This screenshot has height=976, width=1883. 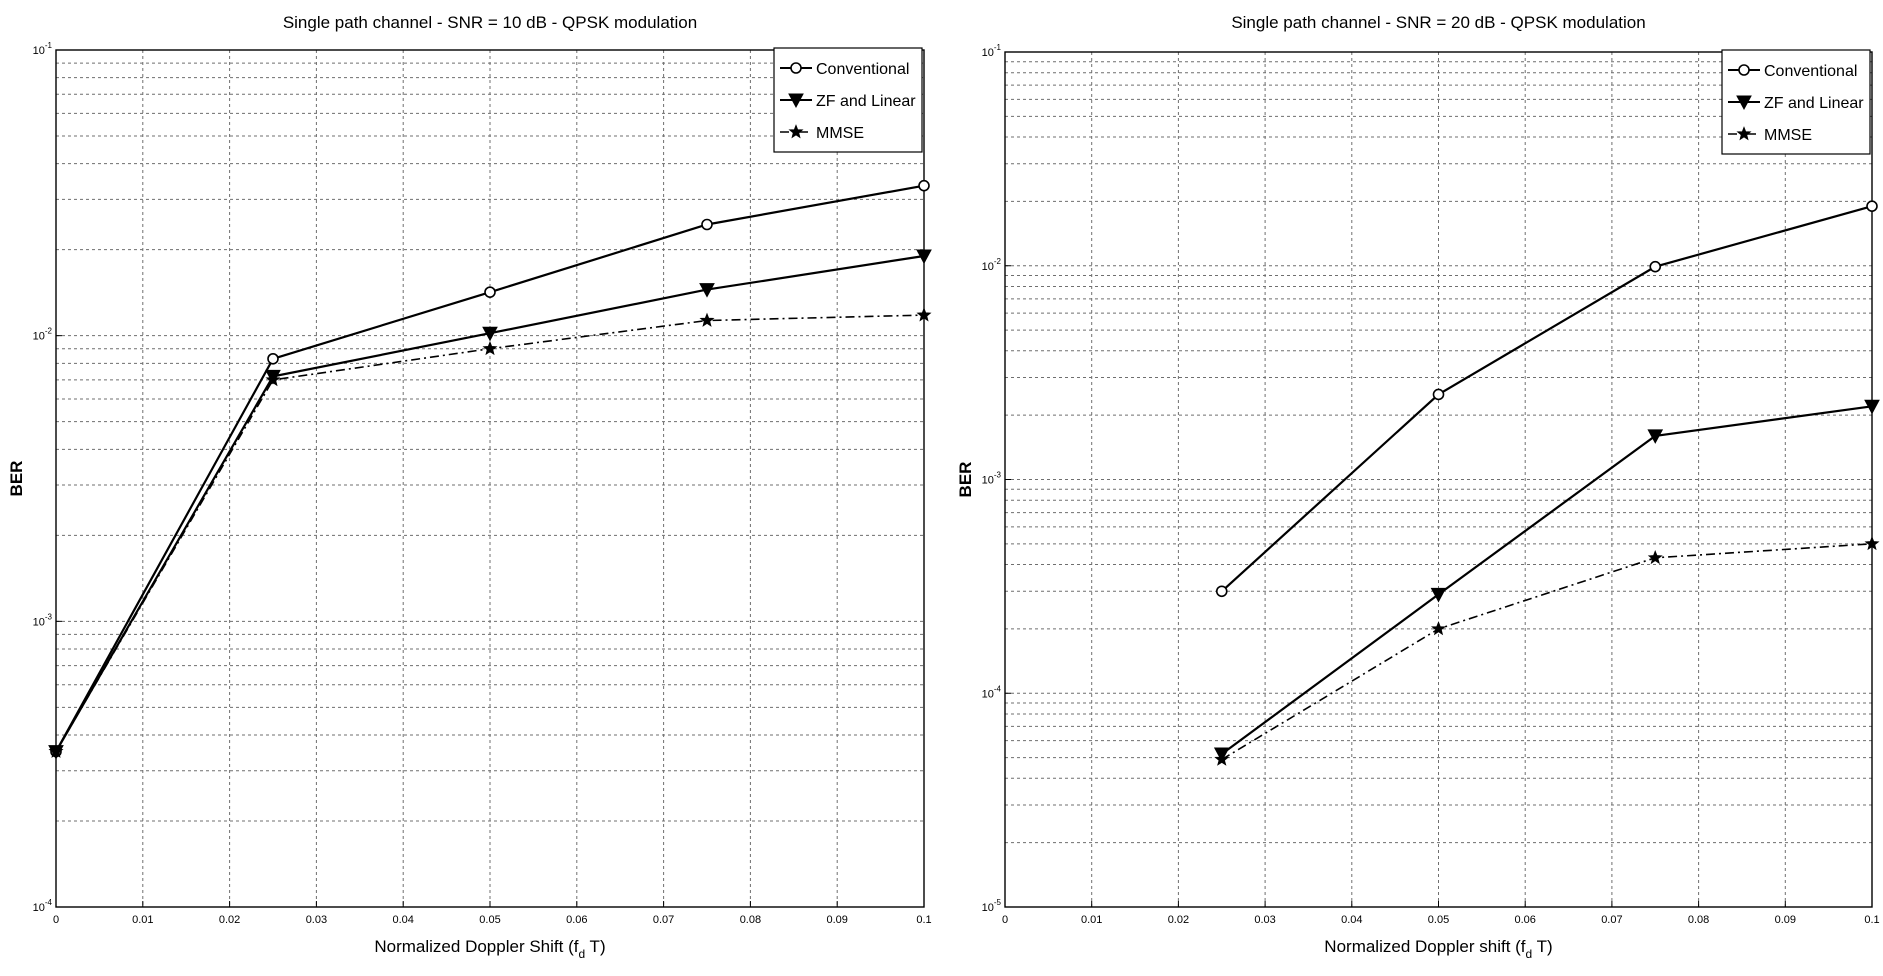 What do you see at coordinates (992, 906) in the screenshot?
I see `y-tick-label: 10⁻⁵` at bounding box center [992, 906].